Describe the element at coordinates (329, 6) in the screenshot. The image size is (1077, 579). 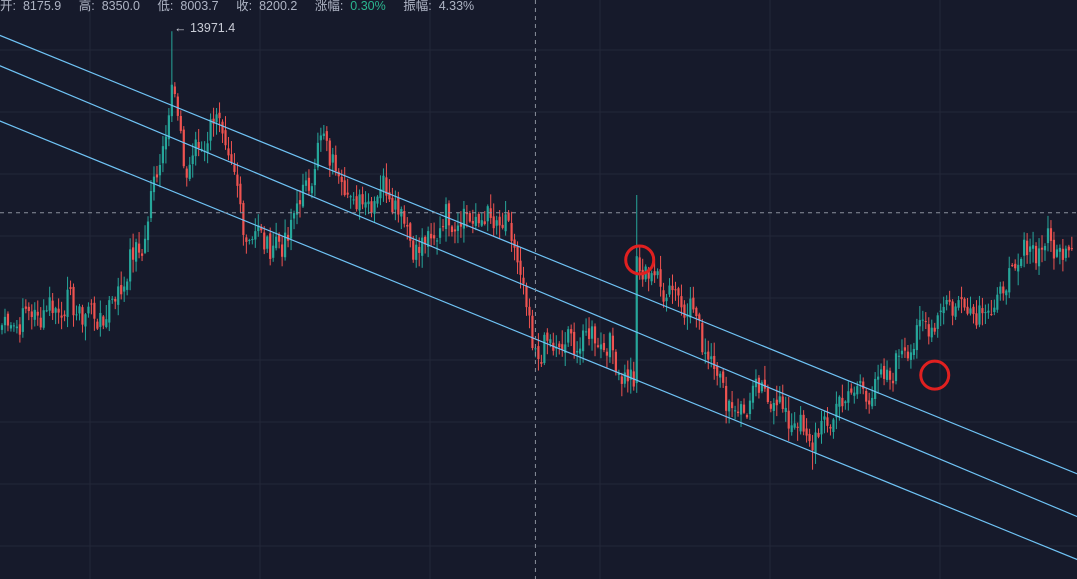
I see `change-label: 涨幅:` at that location.